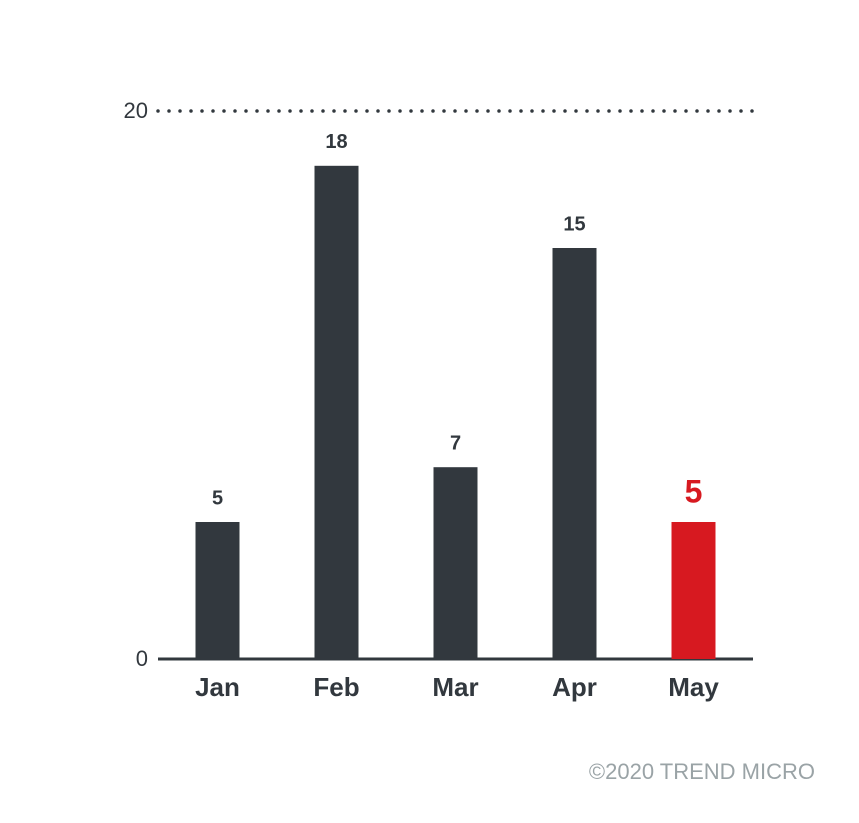 The height and width of the screenshot is (823, 859). What do you see at coordinates (574, 687) in the screenshot?
I see `x-tick-label: Apr` at bounding box center [574, 687].